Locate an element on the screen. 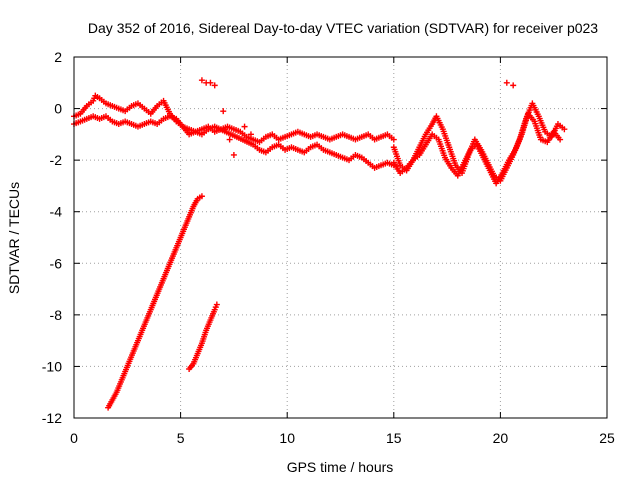 Image resolution: width=640 pixels, height=480 pixels. x-tick-label: 15 is located at coordinates (394, 438).